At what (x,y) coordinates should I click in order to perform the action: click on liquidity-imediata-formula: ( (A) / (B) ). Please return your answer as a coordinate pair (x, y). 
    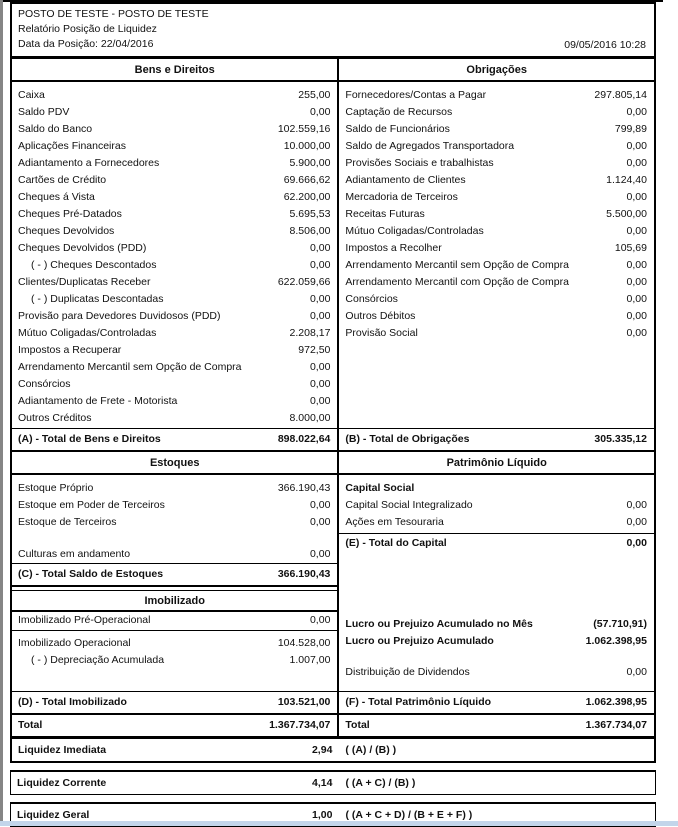
    Looking at the image, I should click on (371, 750).